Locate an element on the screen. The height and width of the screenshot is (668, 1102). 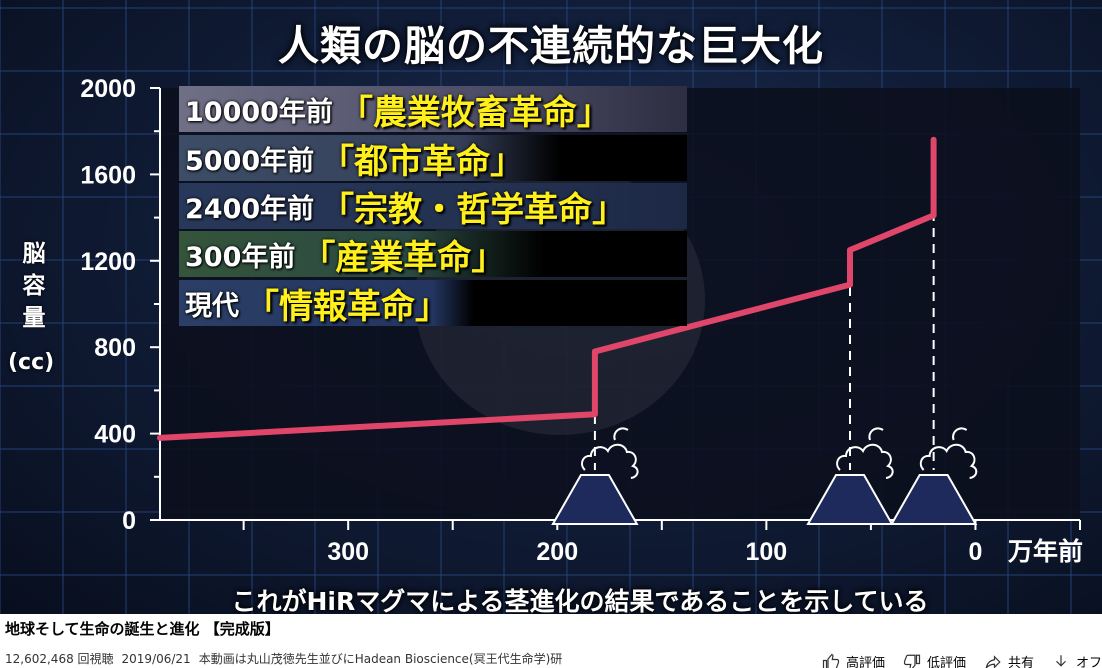
like-label: 高評価 is located at coordinates (865, 662).